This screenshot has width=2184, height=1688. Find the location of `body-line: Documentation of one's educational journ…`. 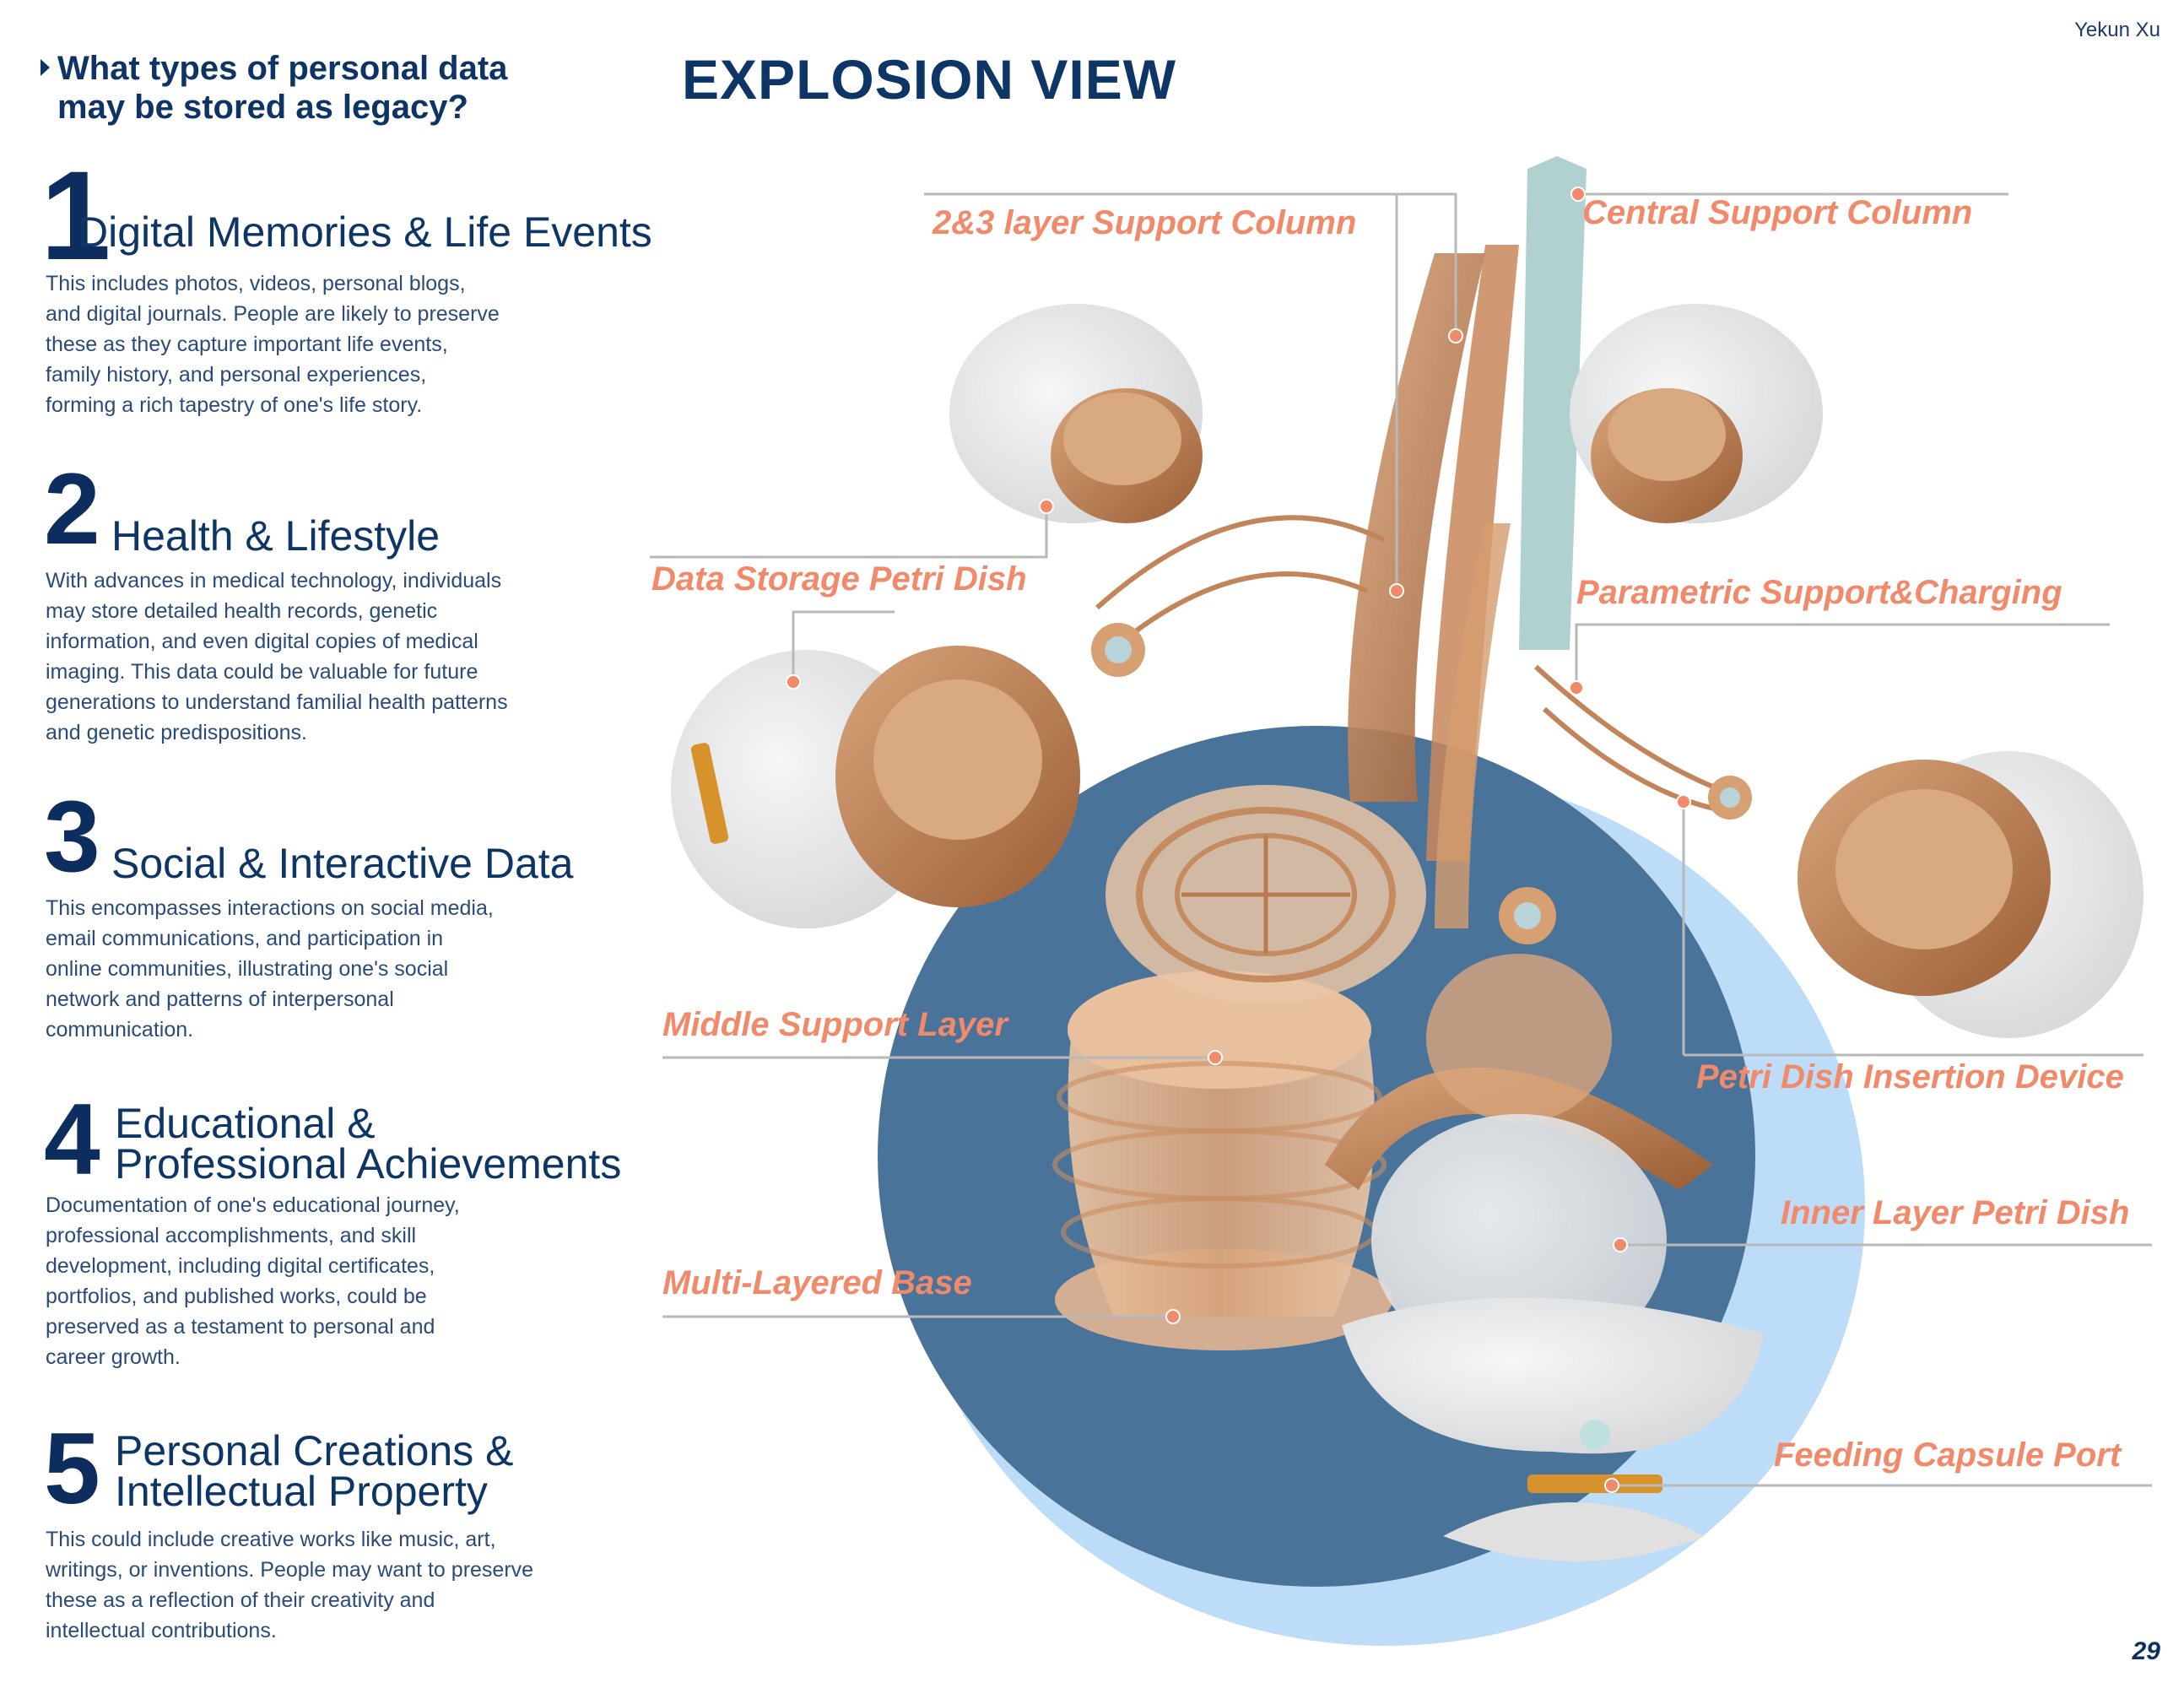

body-line: Documentation of one's educational journ… is located at coordinates (253, 1205).